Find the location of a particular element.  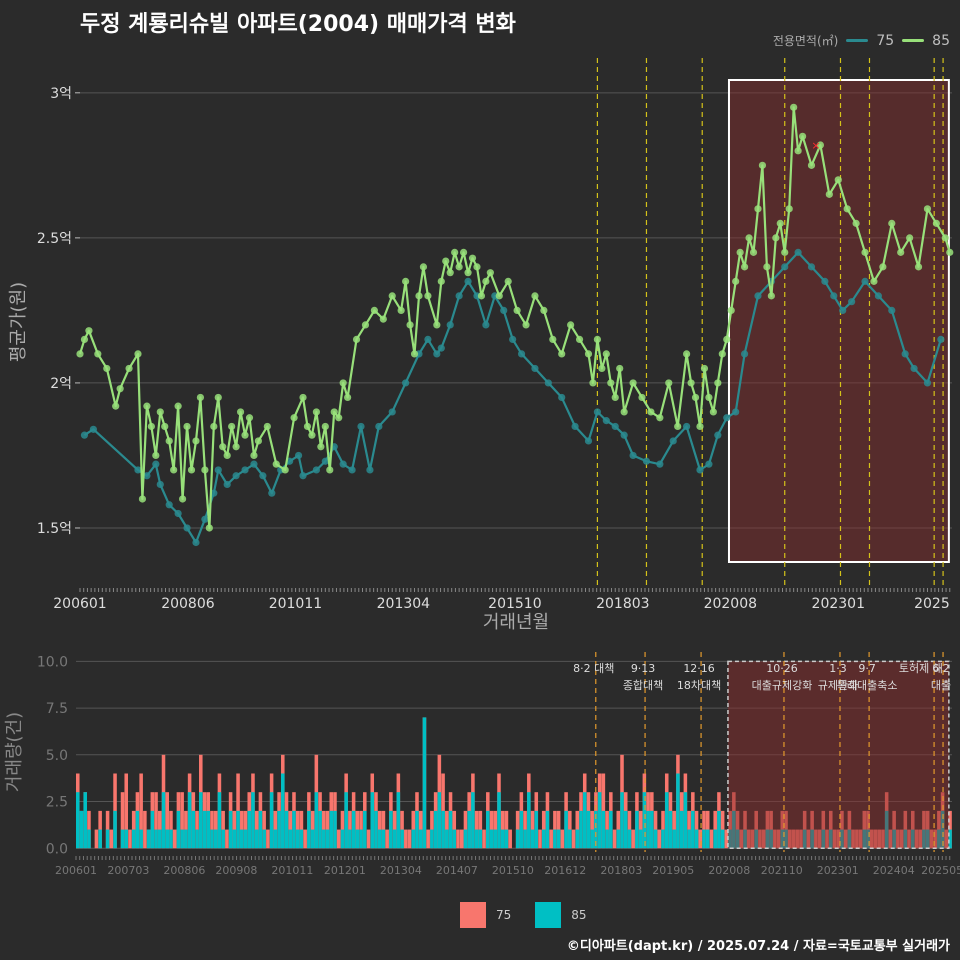

bar-y-axis-title: 거래량(건) is located at coordinates (14, 752).